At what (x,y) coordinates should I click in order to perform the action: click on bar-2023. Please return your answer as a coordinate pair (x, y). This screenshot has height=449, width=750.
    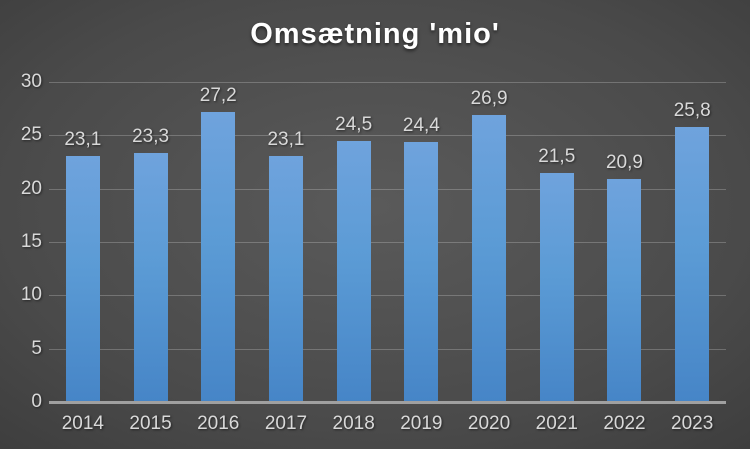
    Looking at the image, I should click on (692, 264).